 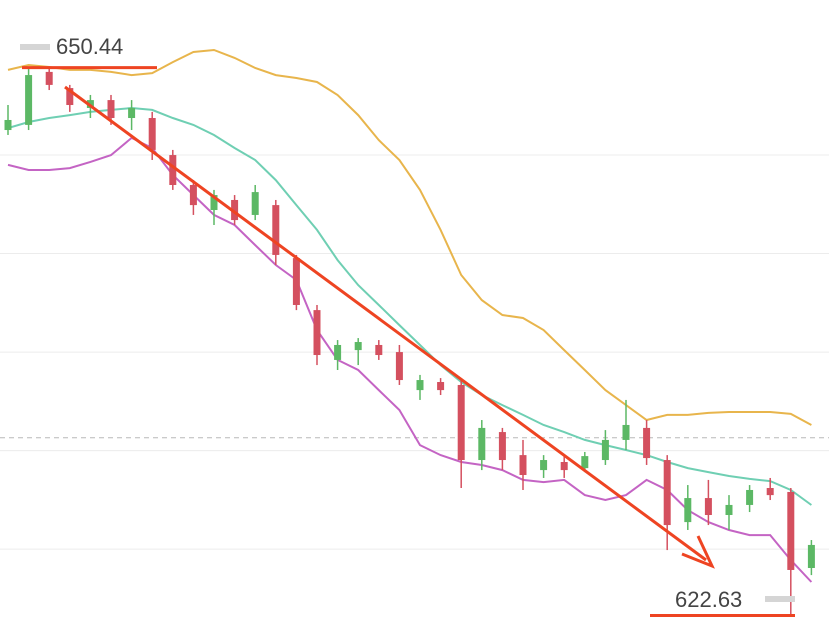 I want to click on high-label: 650.44, so click(x=89, y=46).